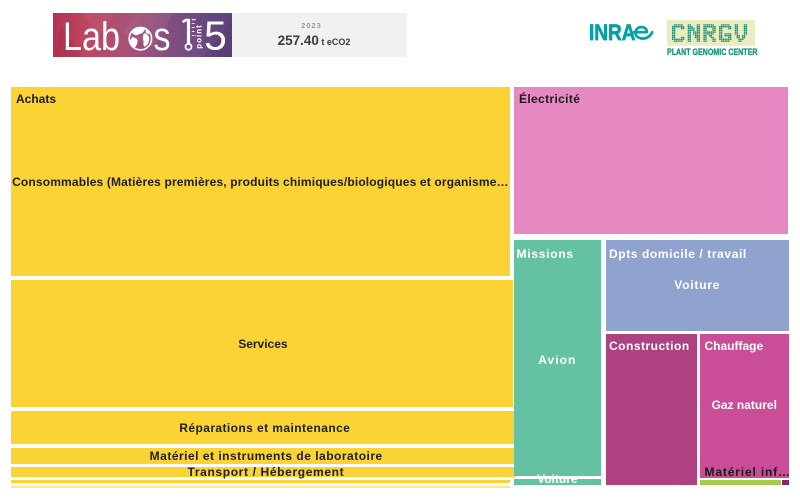  Describe the element at coordinates (91, 36) in the screenshot. I see `svg-text: Lab` at that location.